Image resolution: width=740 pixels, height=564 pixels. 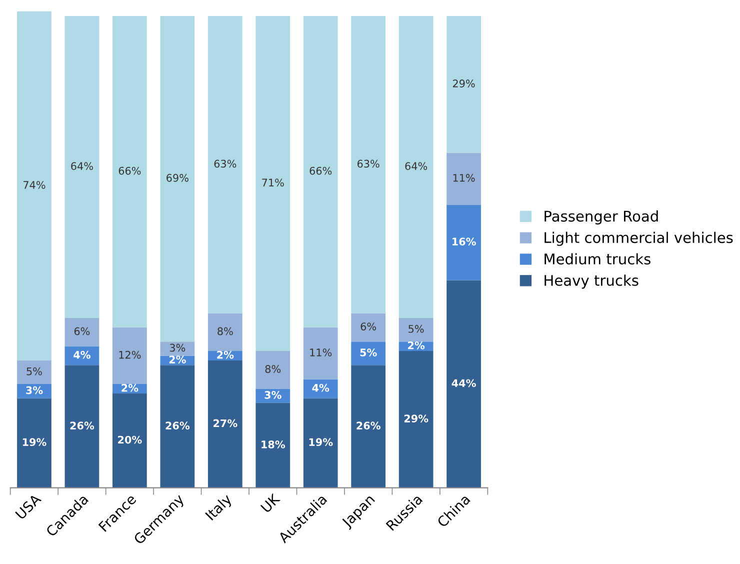 I want to click on data-label: 69%, so click(x=177, y=178).